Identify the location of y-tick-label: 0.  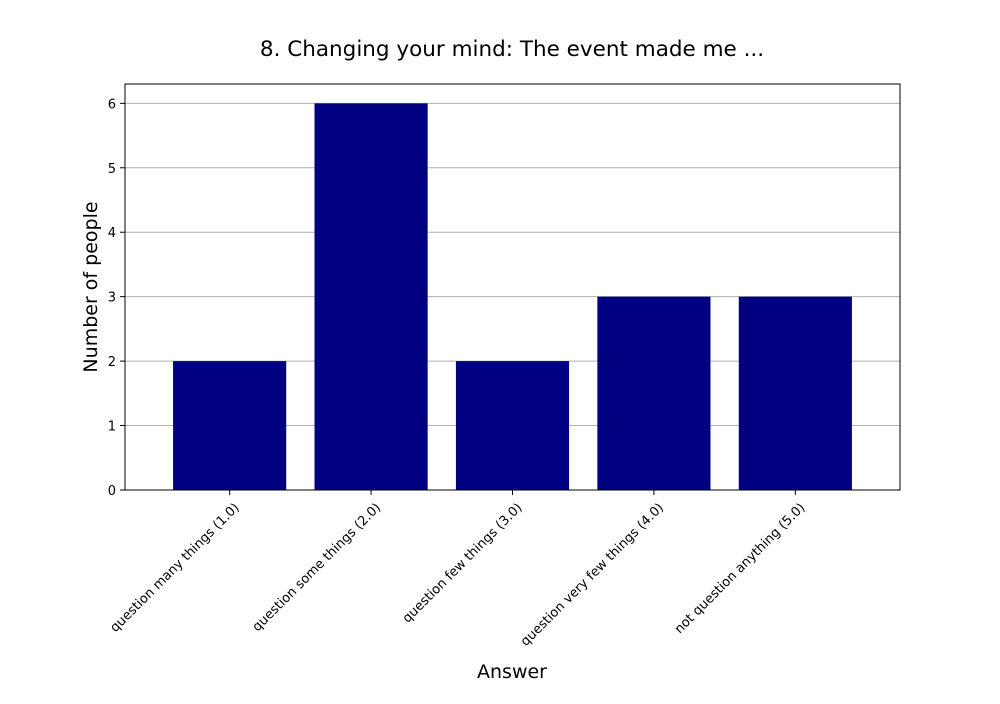
(112, 491).